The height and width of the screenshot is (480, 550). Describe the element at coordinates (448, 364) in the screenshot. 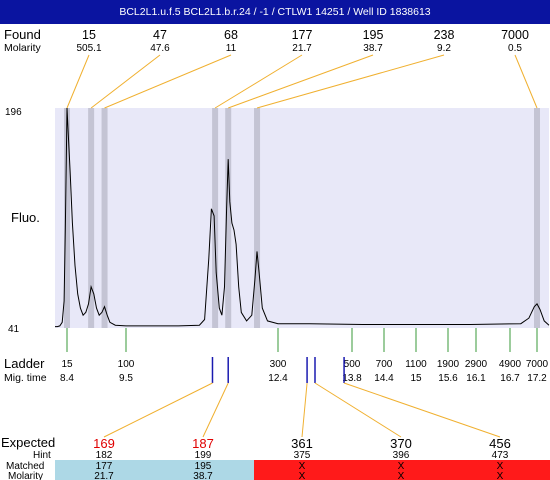

I see `ladder-size: 1900` at that location.